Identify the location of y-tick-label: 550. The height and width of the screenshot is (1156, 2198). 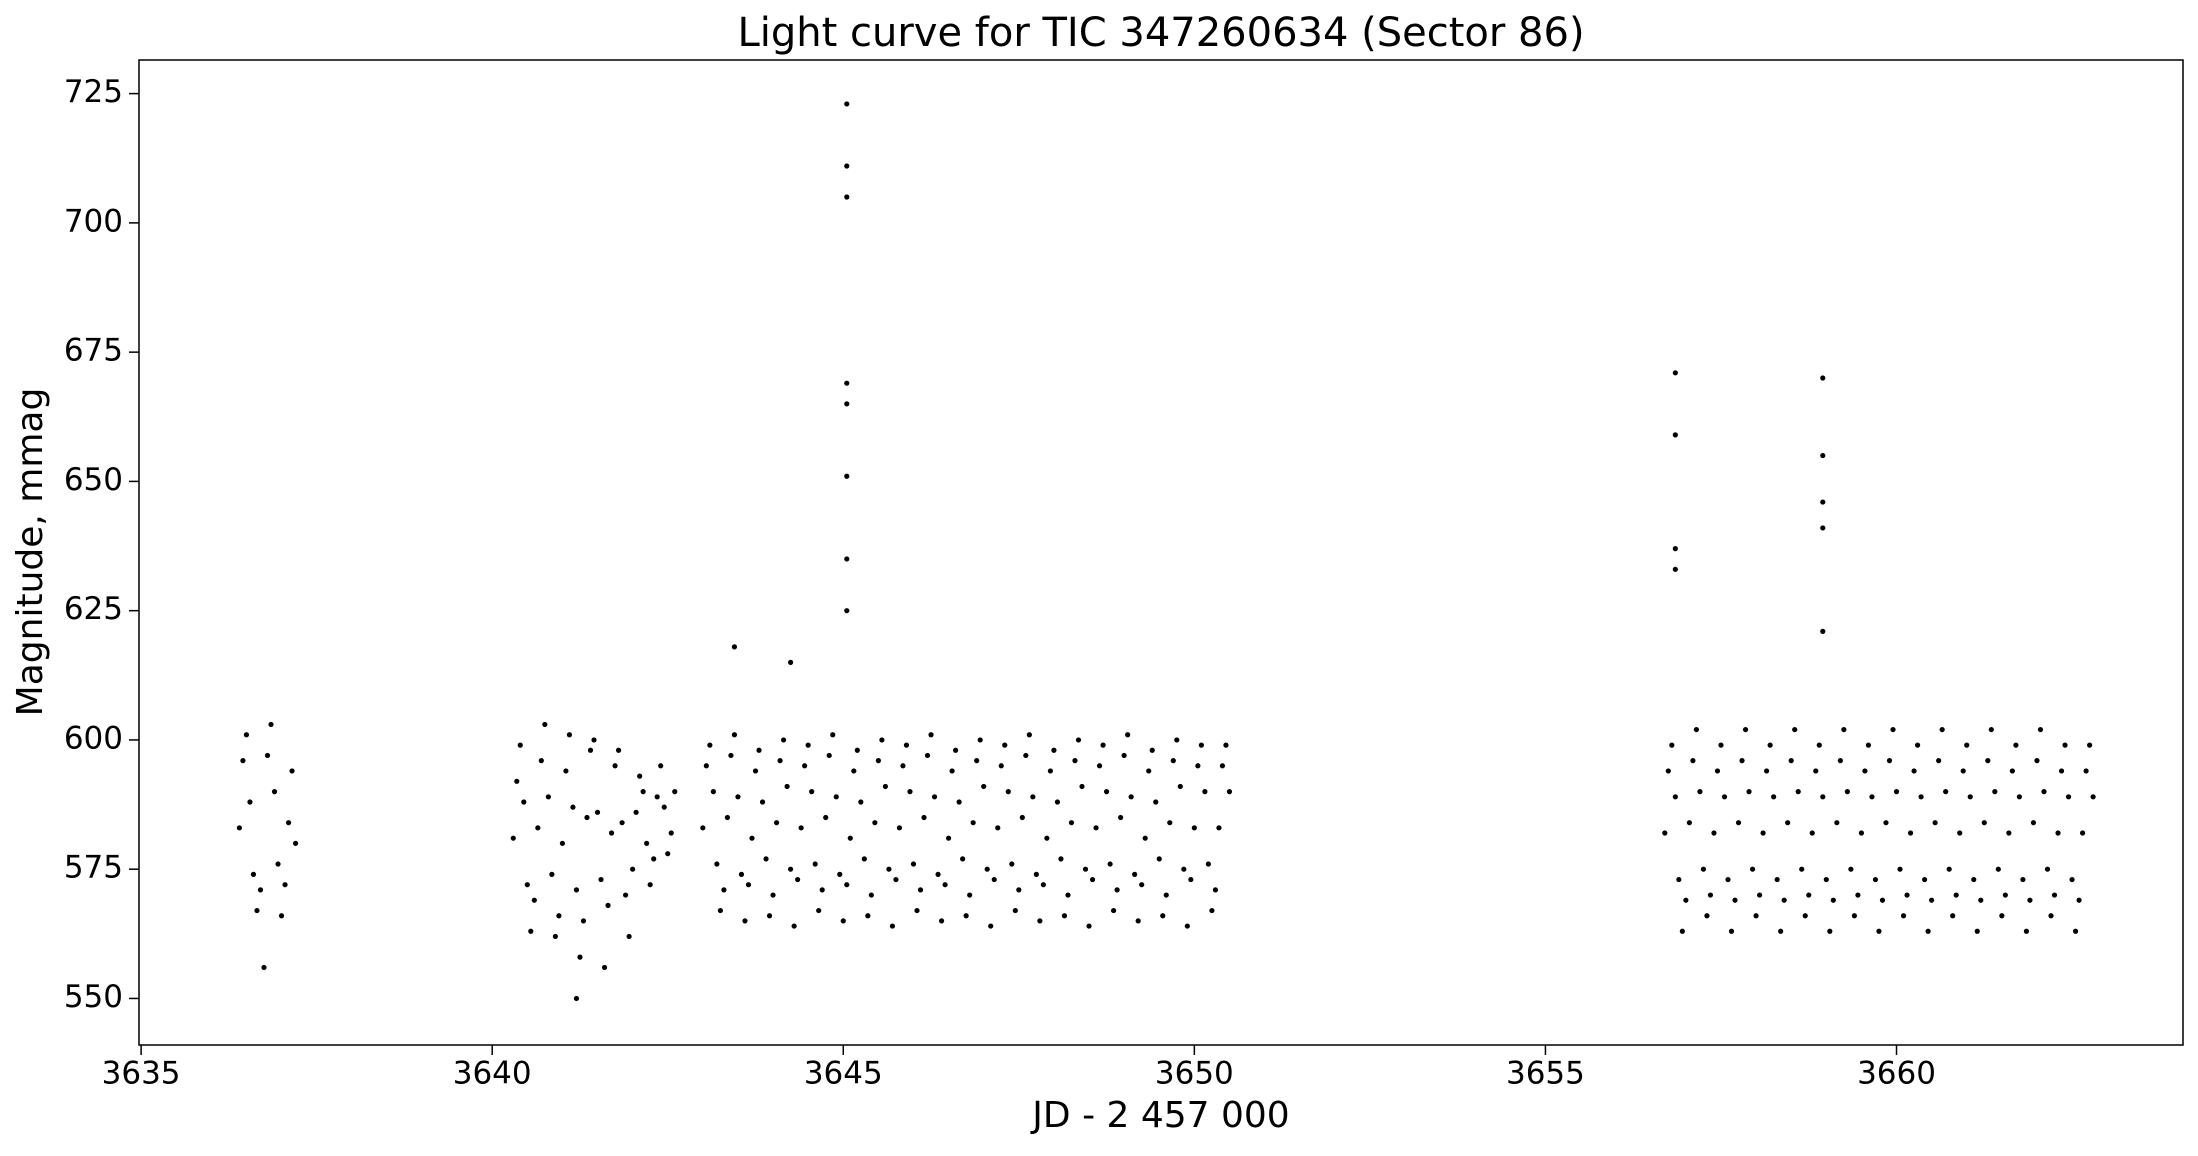
(93, 997).